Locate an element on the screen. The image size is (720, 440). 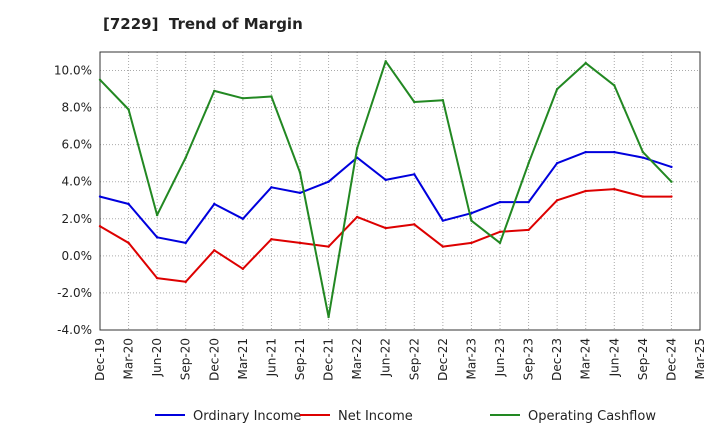
legend-label: Net Income is located at coordinates (375, 416).